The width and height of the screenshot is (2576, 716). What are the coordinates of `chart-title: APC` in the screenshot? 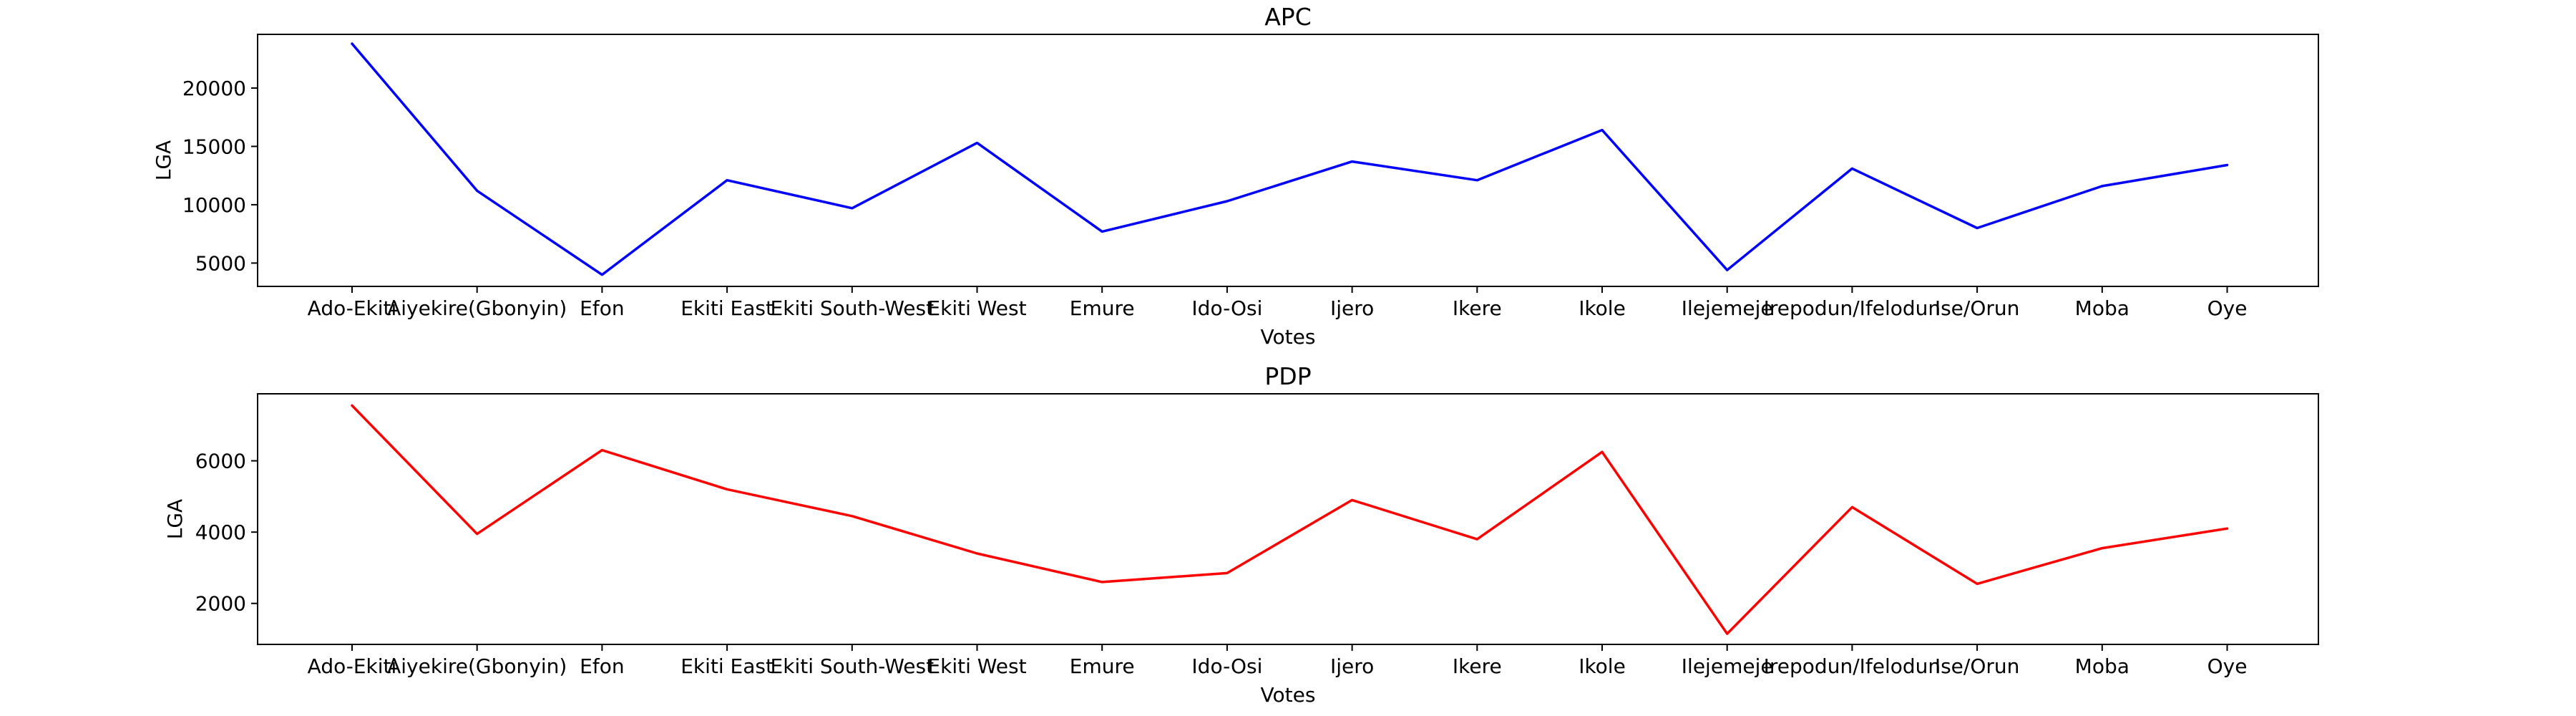 It's located at (1288, 17).